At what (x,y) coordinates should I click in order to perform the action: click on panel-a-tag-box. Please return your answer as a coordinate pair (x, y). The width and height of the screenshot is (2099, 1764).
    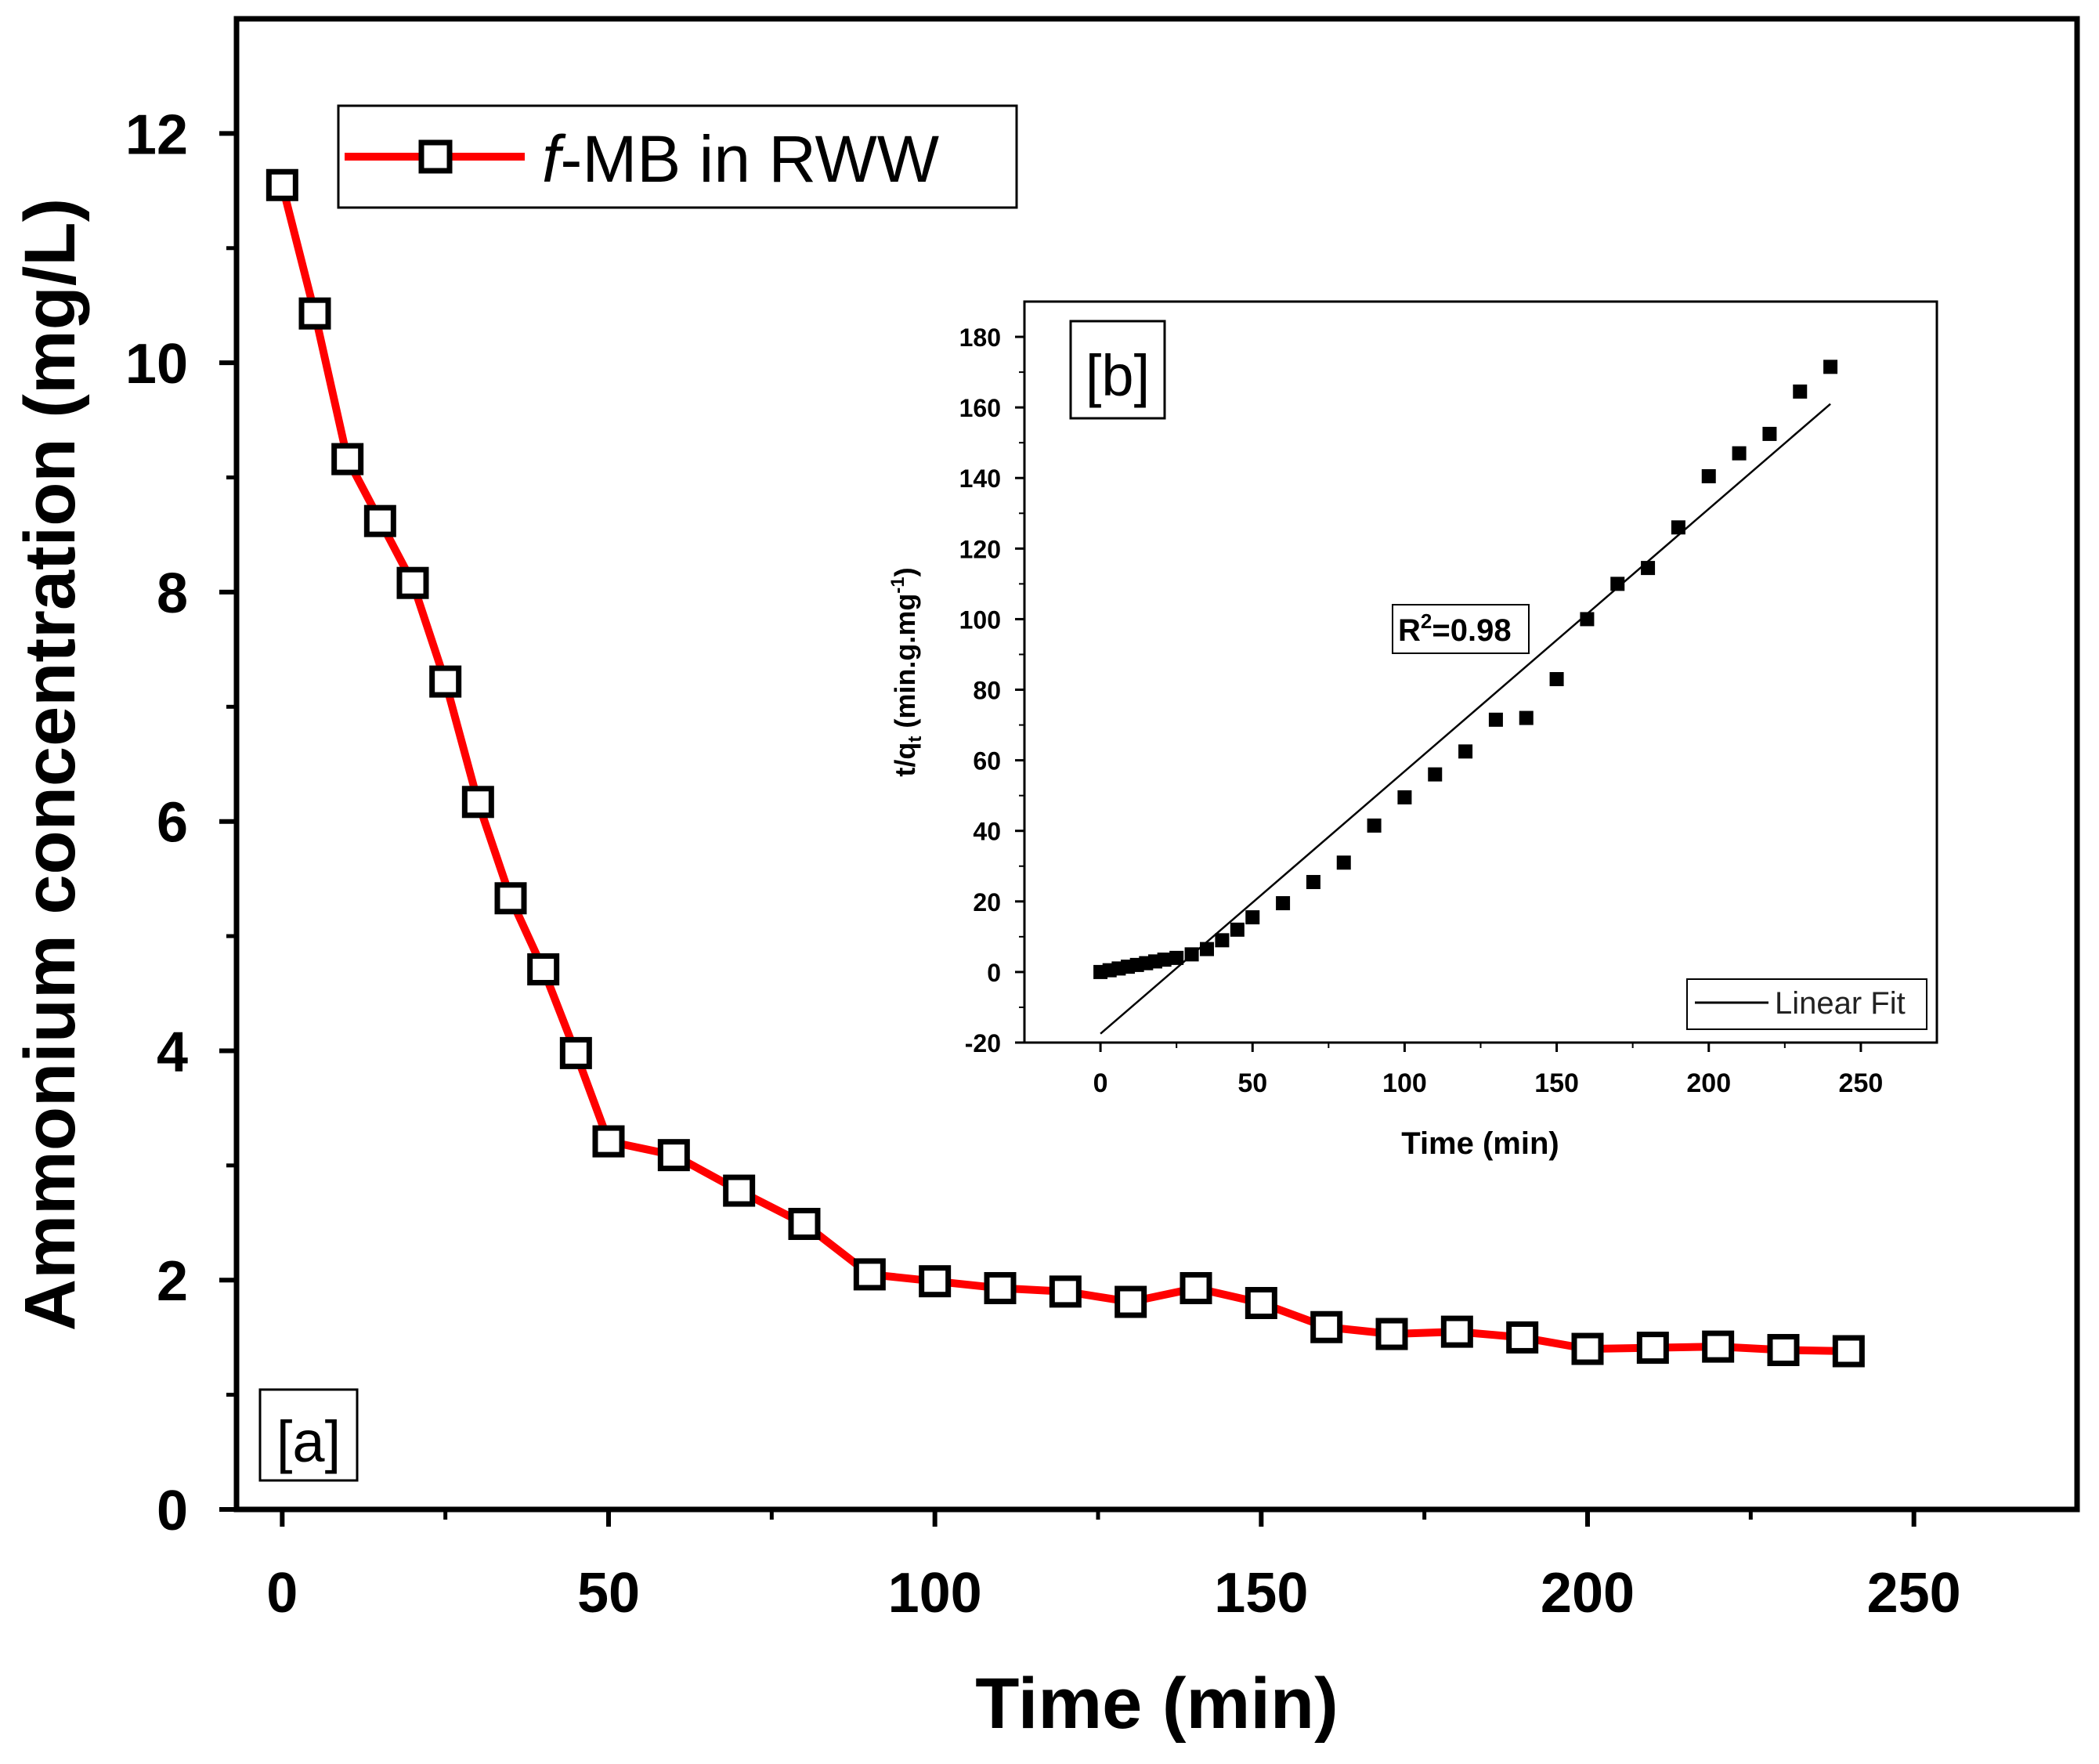
    Looking at the image, I should click on (308, 1435).